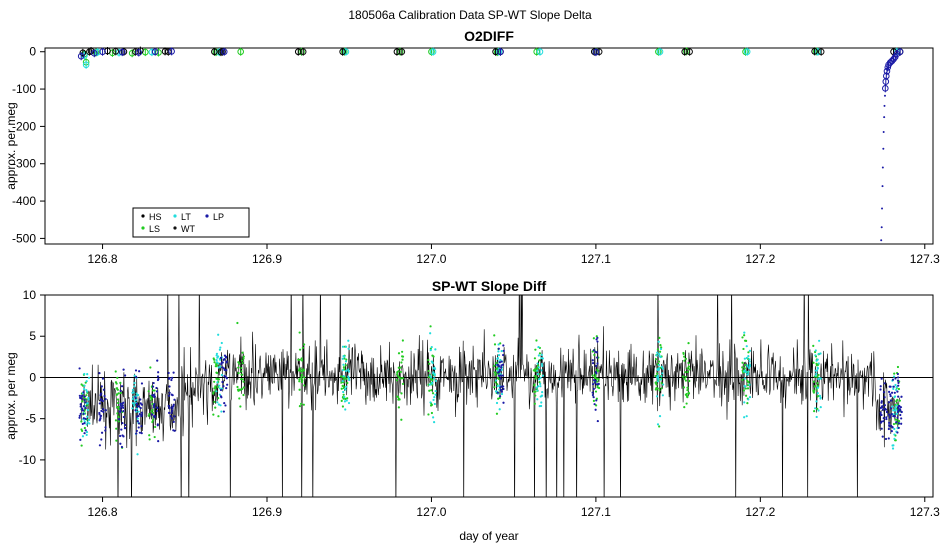  Describe the element at coordinates (267, 259) in the screenshot. I see `o2diff-x-tick-label: 126.9` at that location.